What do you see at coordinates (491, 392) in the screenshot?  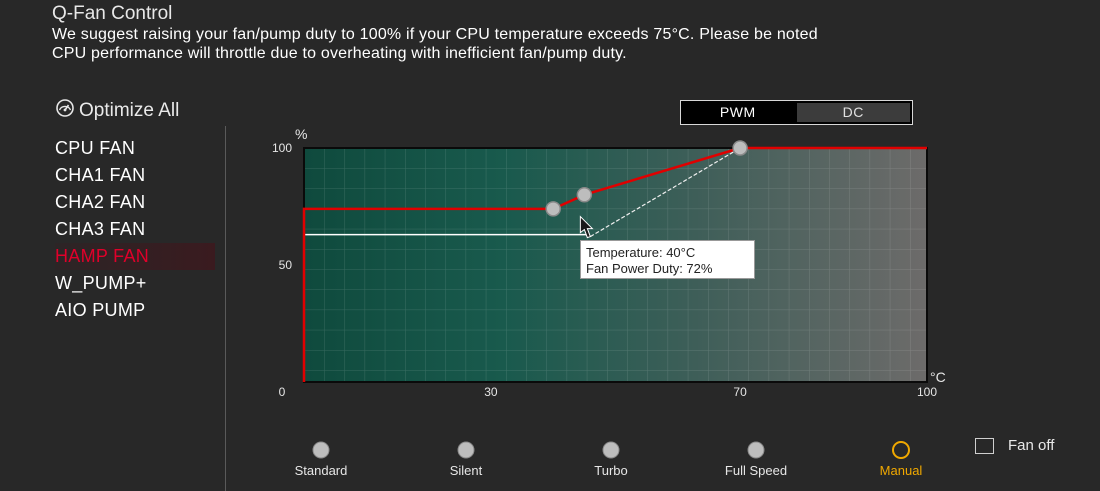 I see `x-tick-label: 30` at bounding box center [491, 392].